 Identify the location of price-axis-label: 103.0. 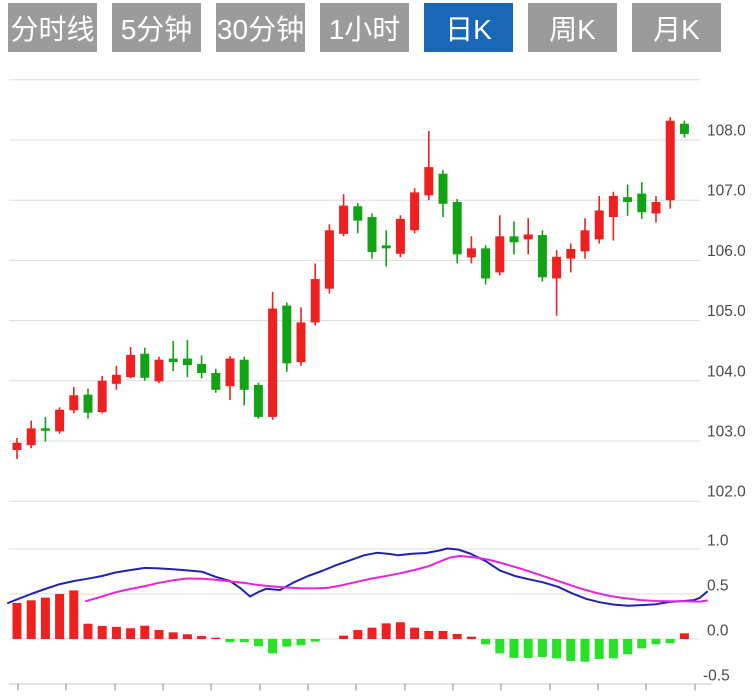
(726, 432).